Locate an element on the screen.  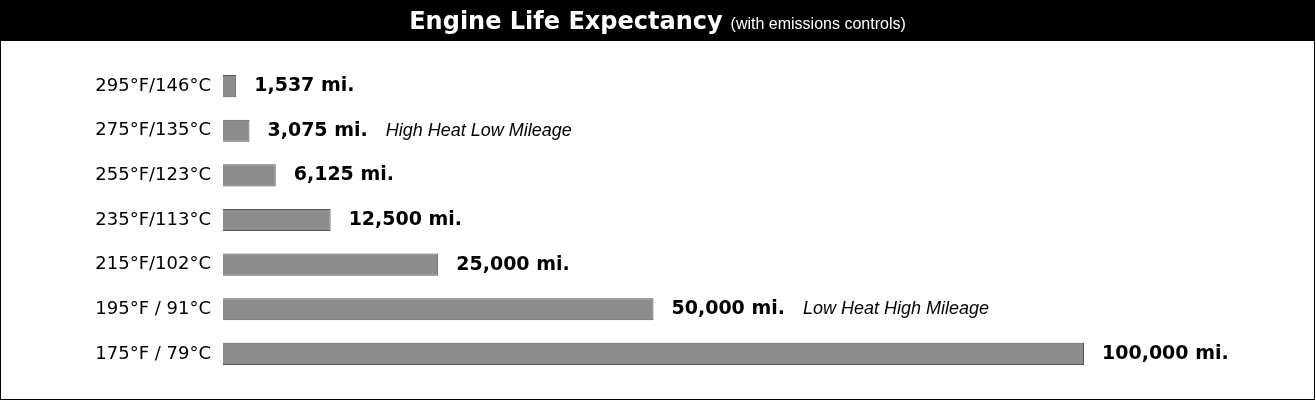
chart-subtitle: (with emissions controls) is located at coordinates (818, 23).